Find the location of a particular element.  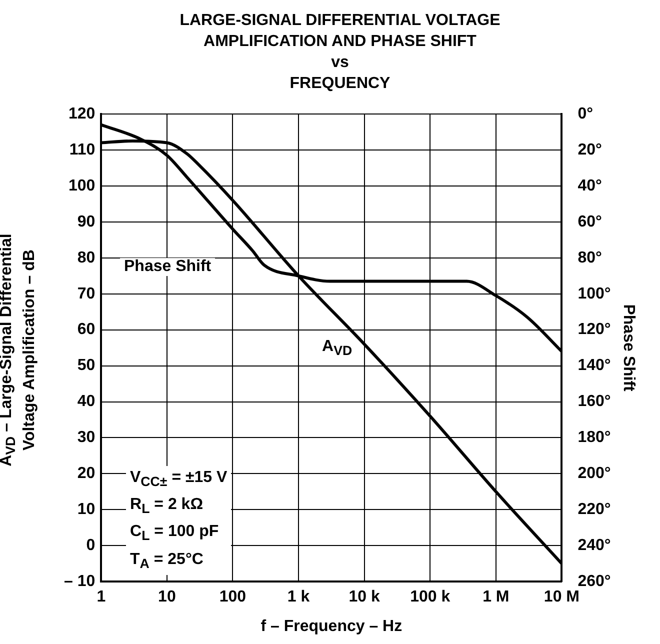

x-tick-label: 1 M is located at coordinates (496, 597).